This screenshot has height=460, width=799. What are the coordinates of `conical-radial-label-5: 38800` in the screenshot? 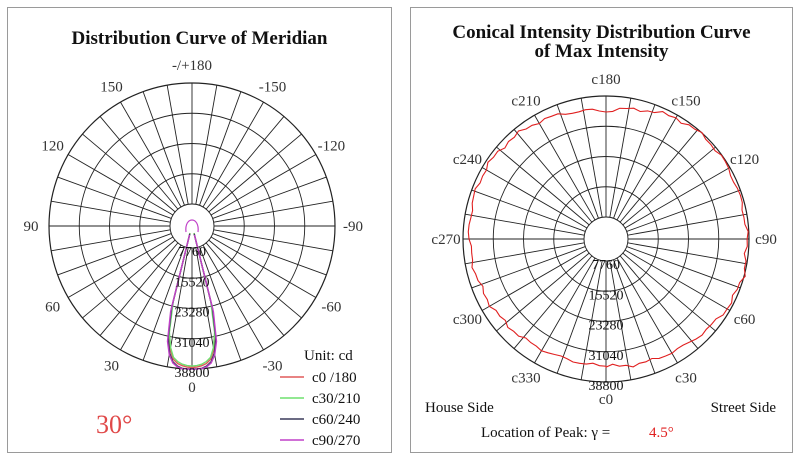 It's located at (606, 386).